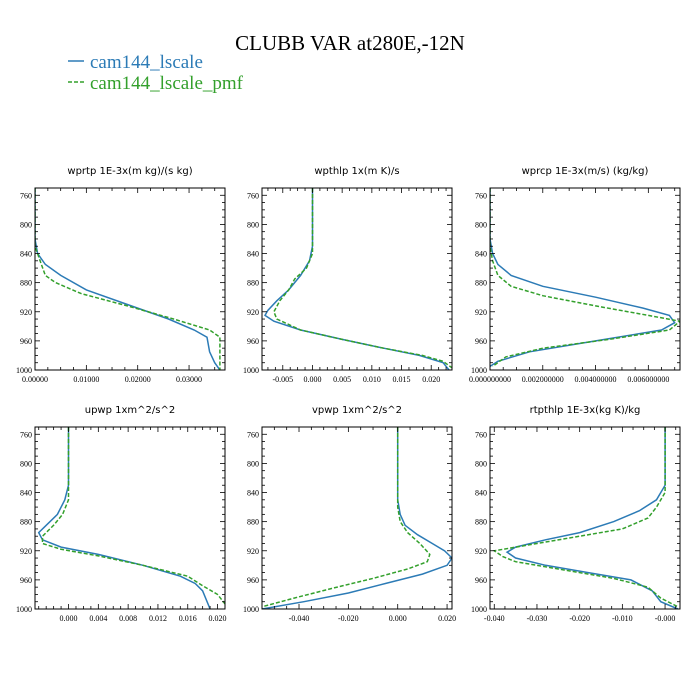  I want to click on x-tick-label: 0.016, so click(188, 618).